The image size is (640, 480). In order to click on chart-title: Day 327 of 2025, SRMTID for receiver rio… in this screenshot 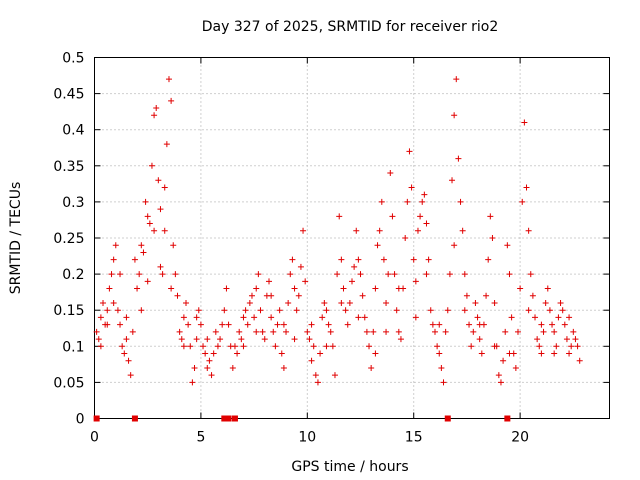, I will do `click(350, 27)`.